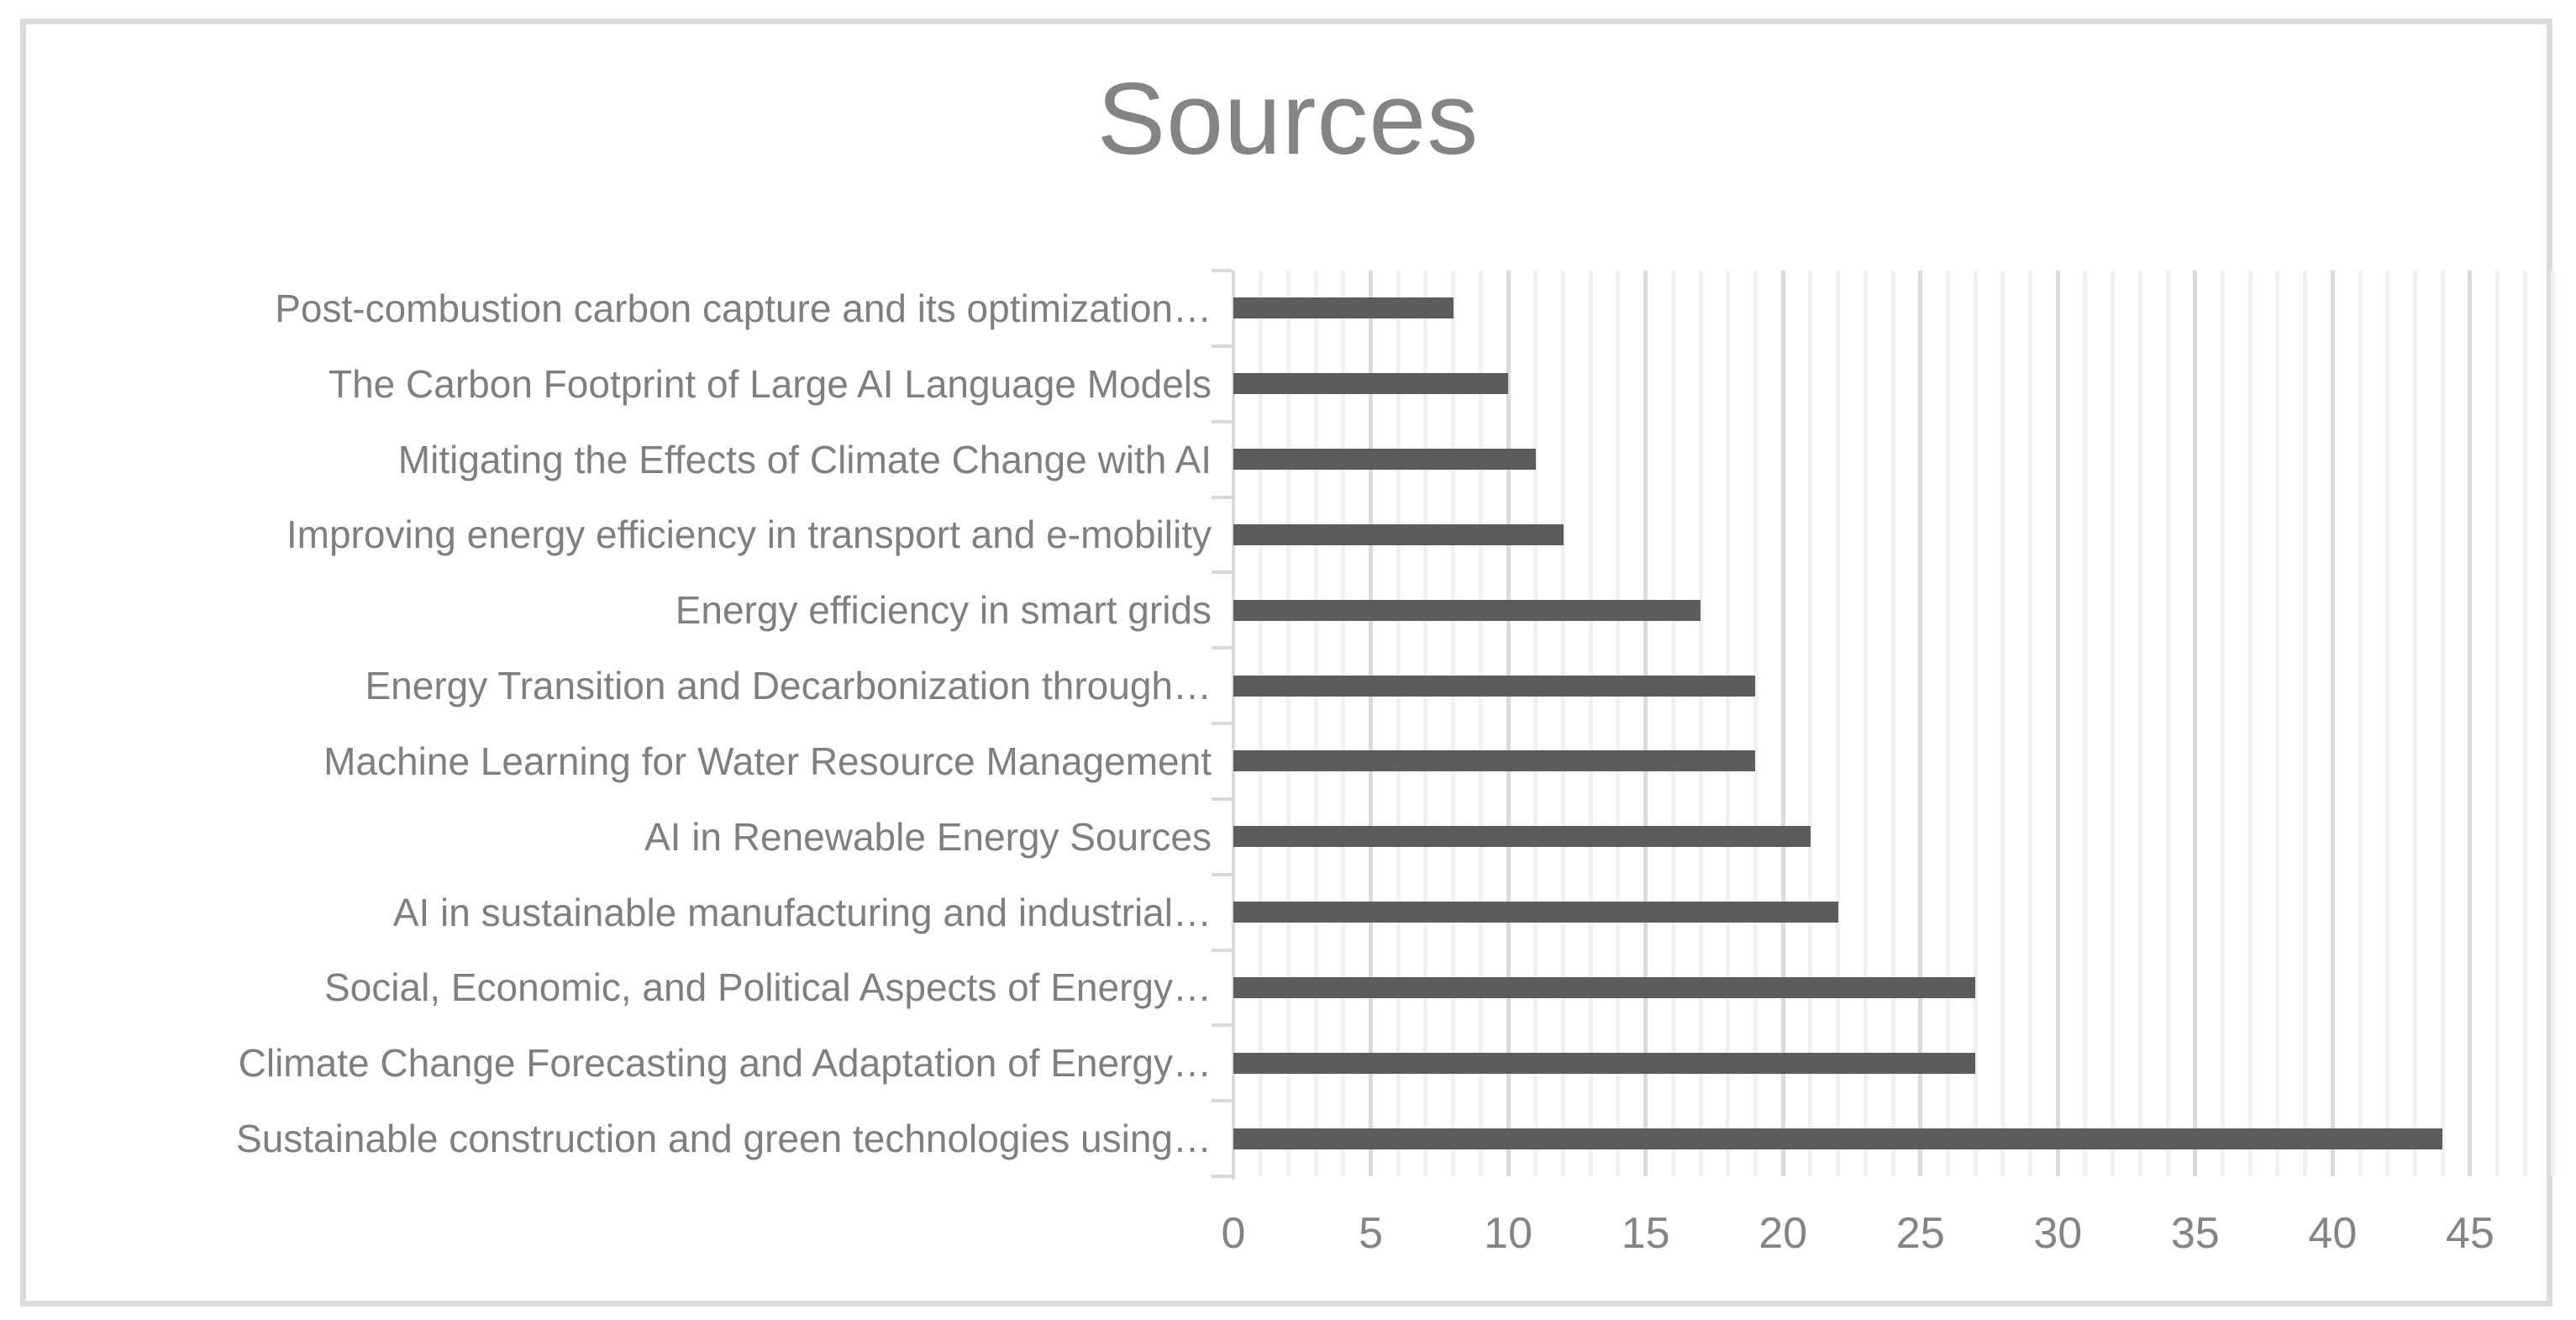  What do you see at coordinates (1288, 118) in the screenshot?
I see `chart-title: Sources` at bounding box center [1288, 118].